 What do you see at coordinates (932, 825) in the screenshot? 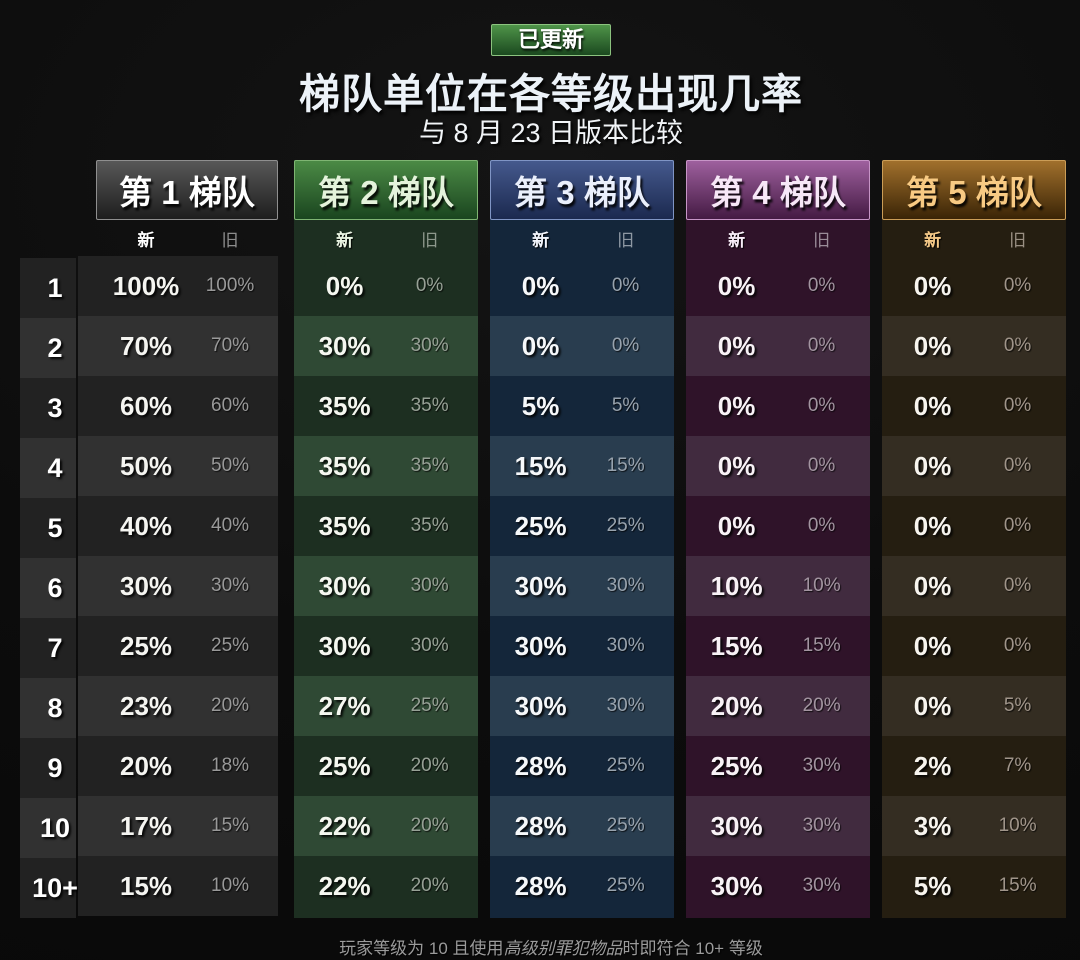
I see `value-new: 3%` at bounding box center [932, 825].